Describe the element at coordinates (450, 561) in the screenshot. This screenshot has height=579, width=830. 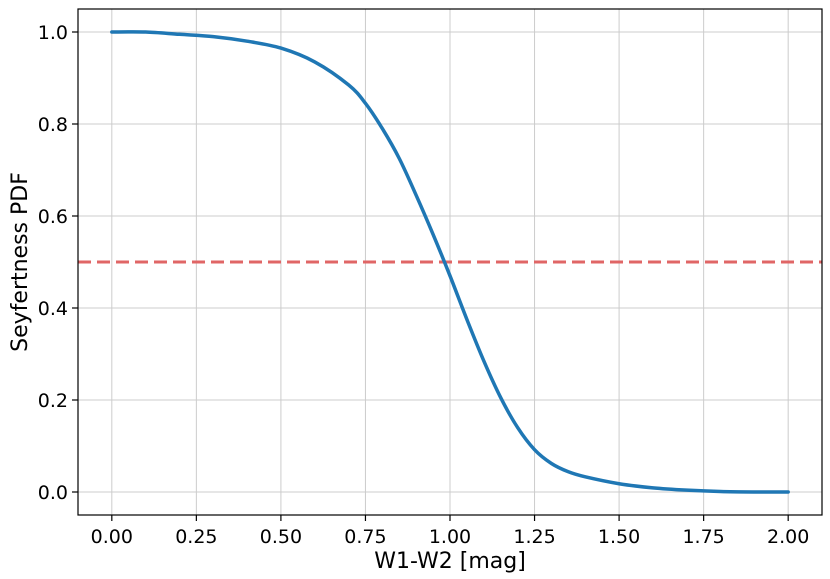
I see `x-axis-title: W1-W2 [mag]` at that location.